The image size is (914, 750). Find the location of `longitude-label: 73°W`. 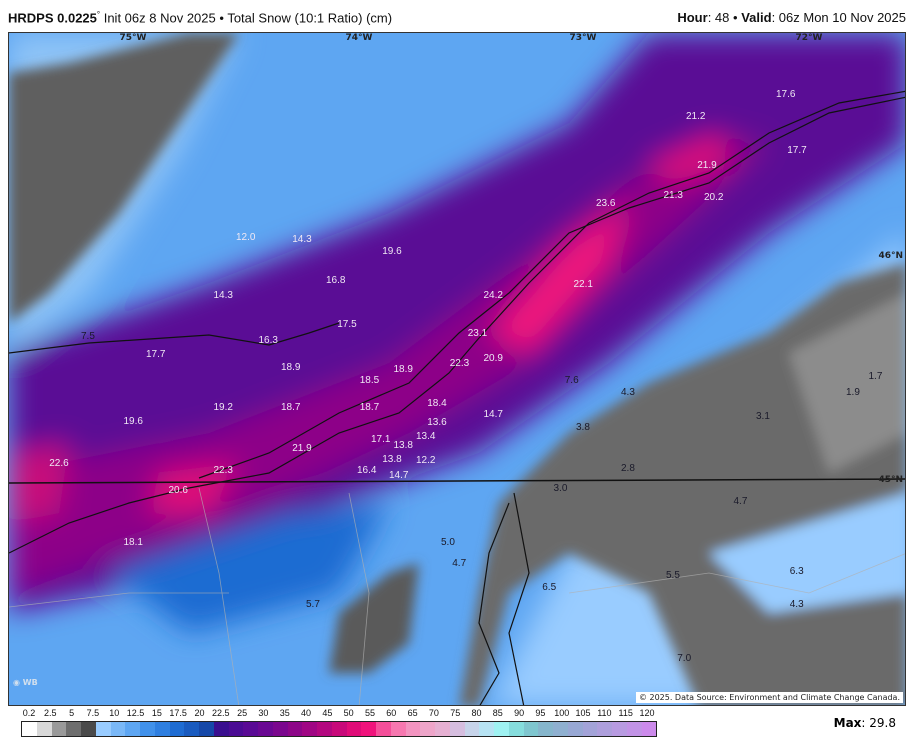

longitude-label: 73°W is located at coordinates (583, 38).